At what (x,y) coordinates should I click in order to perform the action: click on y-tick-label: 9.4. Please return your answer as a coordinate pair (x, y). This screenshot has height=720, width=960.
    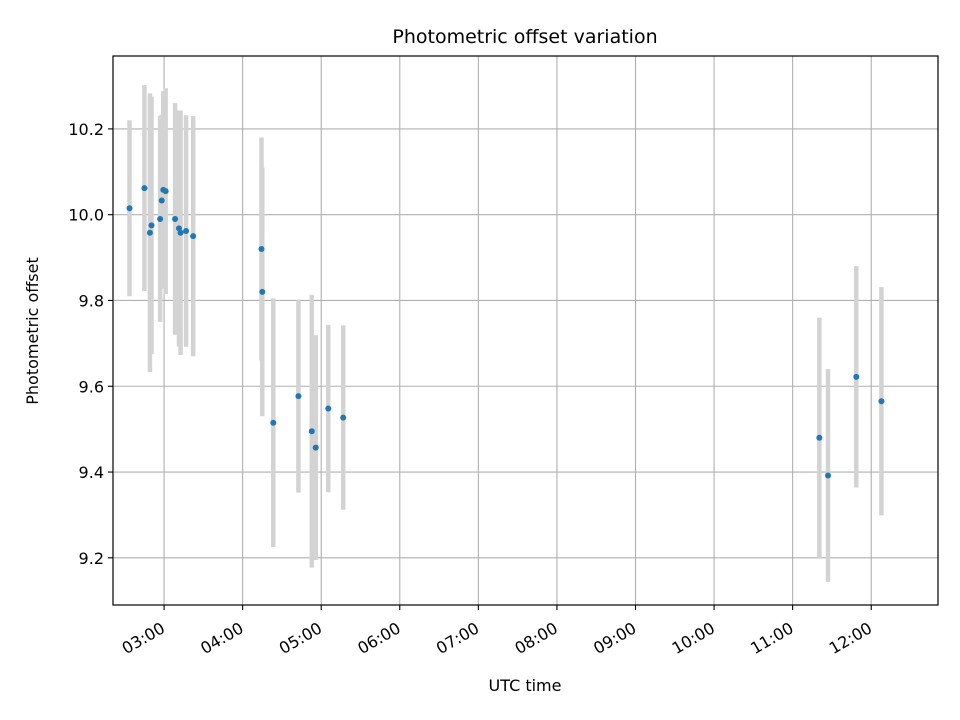
    Looking at the image, I should click on (91, 472).